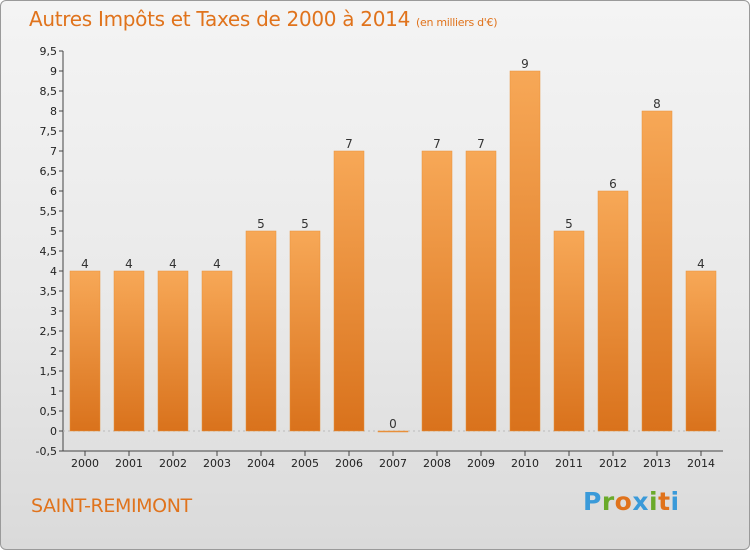 This screenshot has height=550, width=750. Describe the element at coordinates (49, 51) in the screenshot. I see `y-tick-label: 9,5` at that location.